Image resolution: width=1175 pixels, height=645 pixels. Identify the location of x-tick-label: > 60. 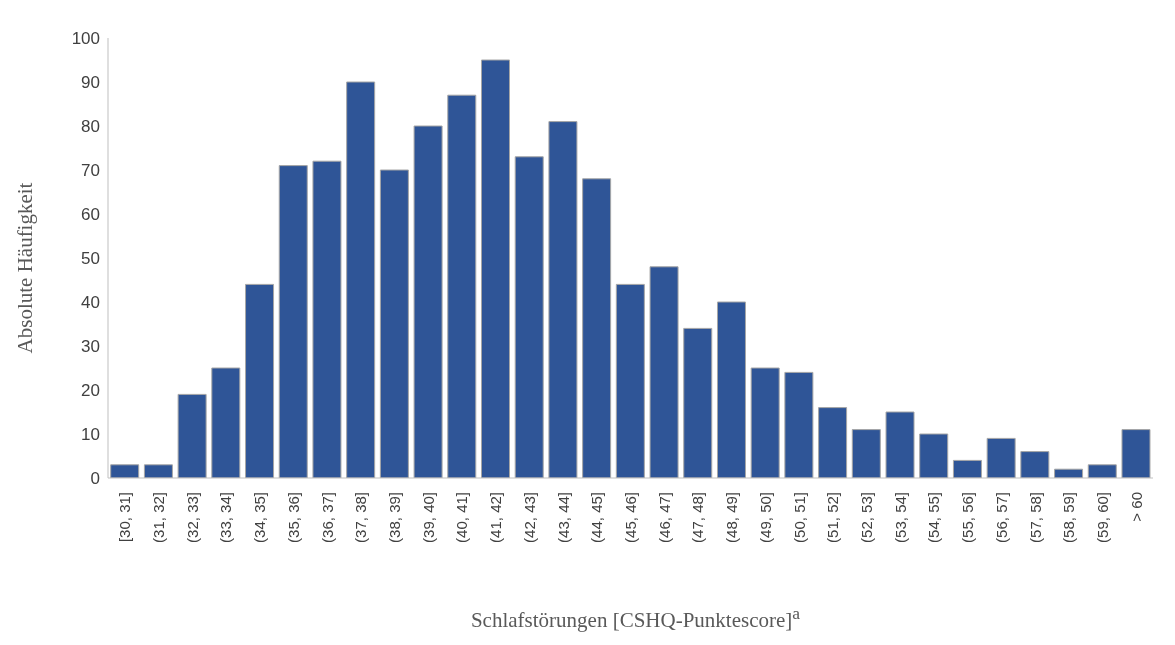
(1136, 507).